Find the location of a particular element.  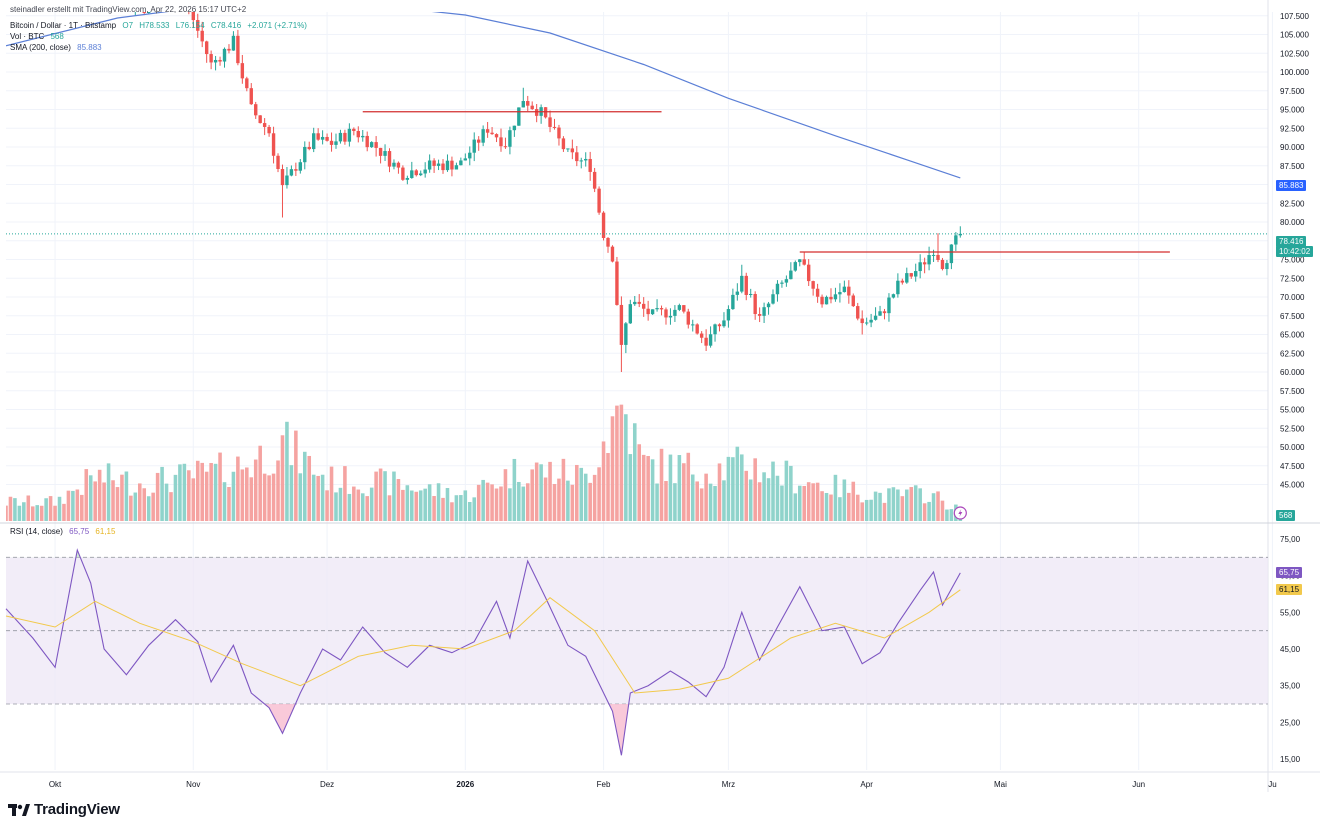

price-tick-label: 50.000 is located at coordinates (1292, 447).